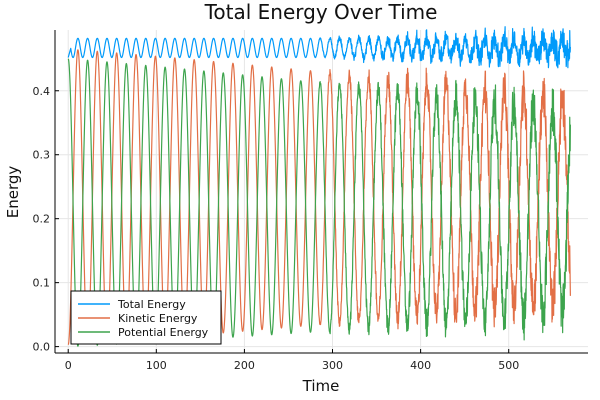 This screenshot has width=600, height=400. Describe the element at coordinates (321, 386) in the screenshot. I see `x-axis-label: Time` at that location.